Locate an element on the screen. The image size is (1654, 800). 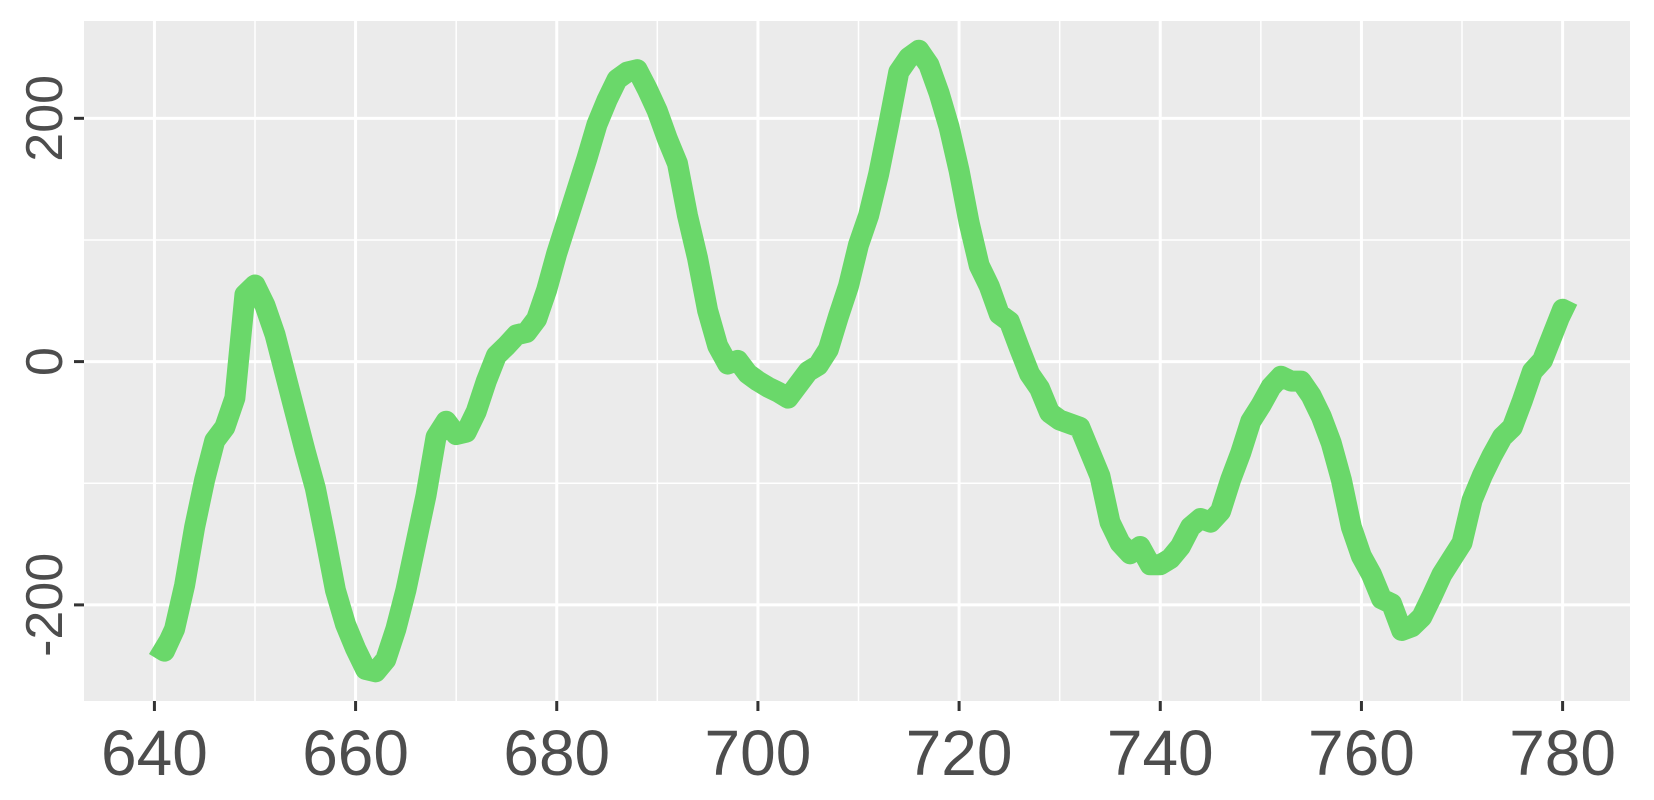
x-tick-label: 700 is located at coordinates (758, 753).